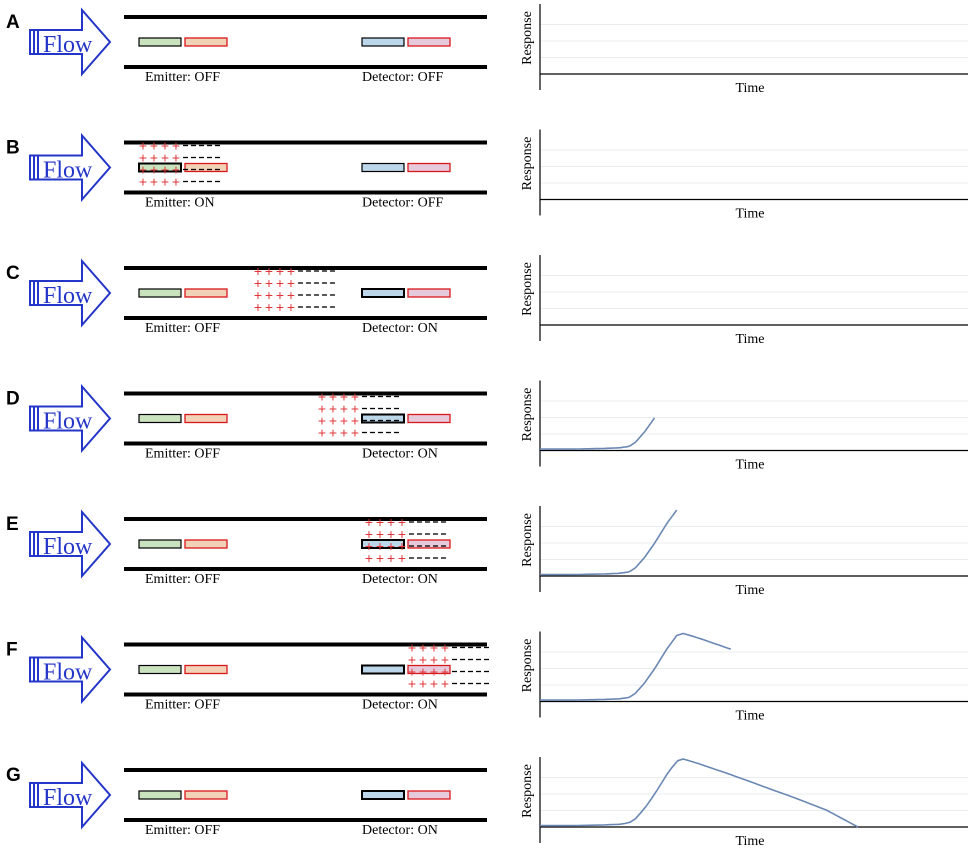 The image size is (969, 855). Describe the element at coordinates (527, 415) in the screenshot. I see `chart-ylabel: Response` at that location.